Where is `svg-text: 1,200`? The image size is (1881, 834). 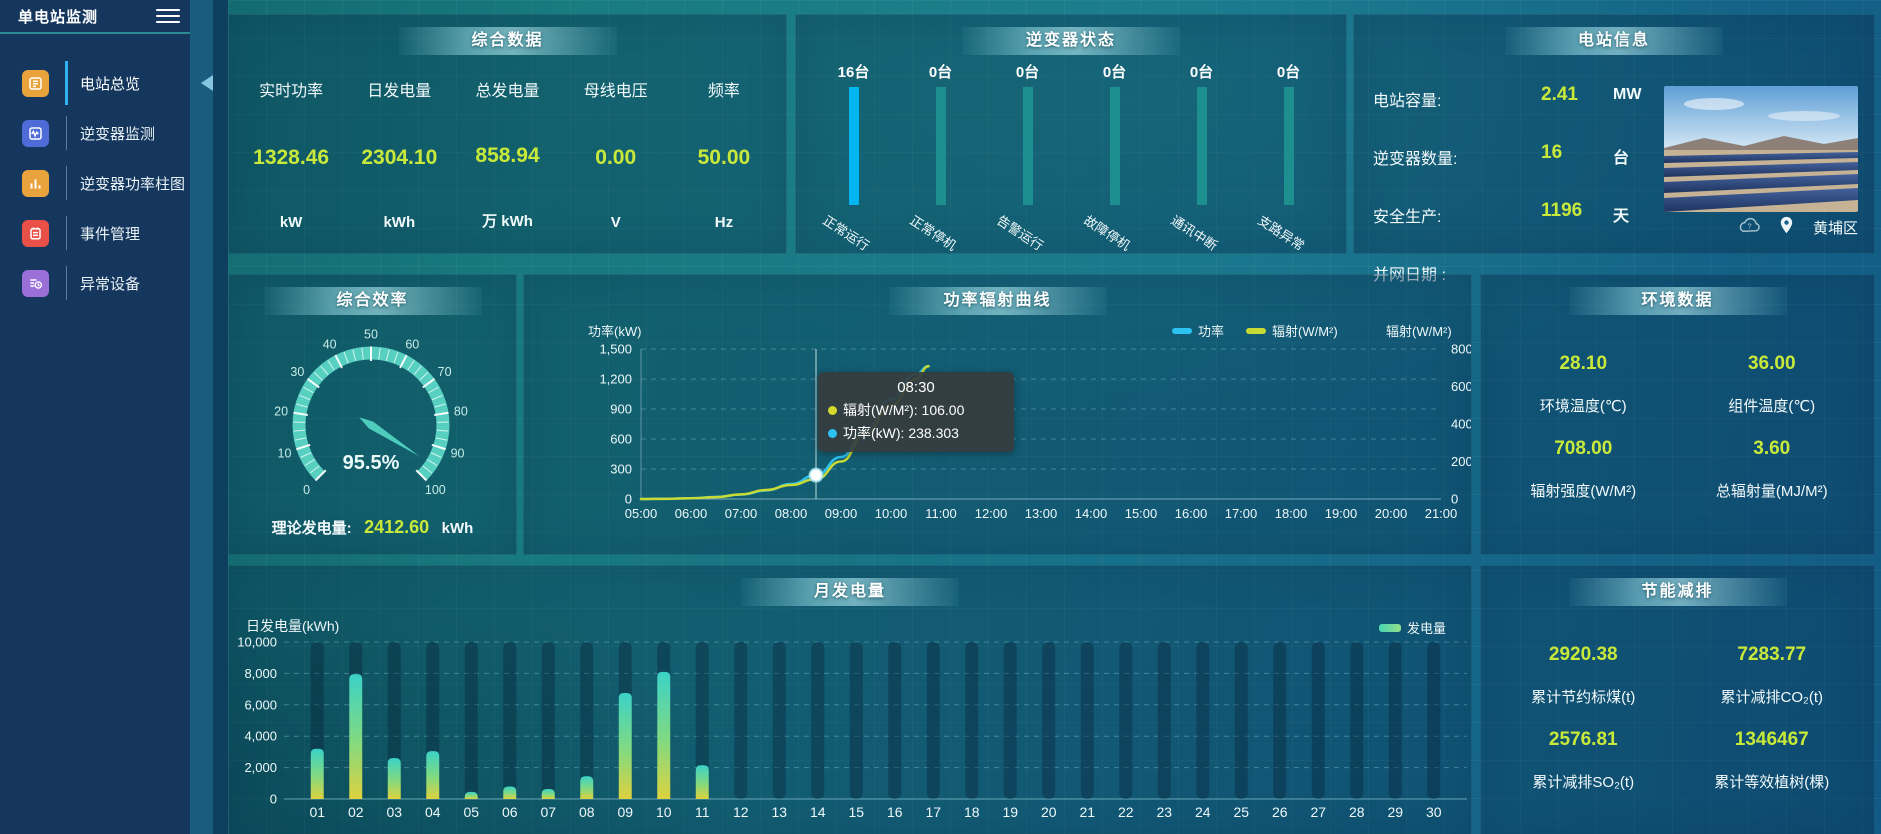 svg-text: 1,200 is located at coordinates (615, 379).